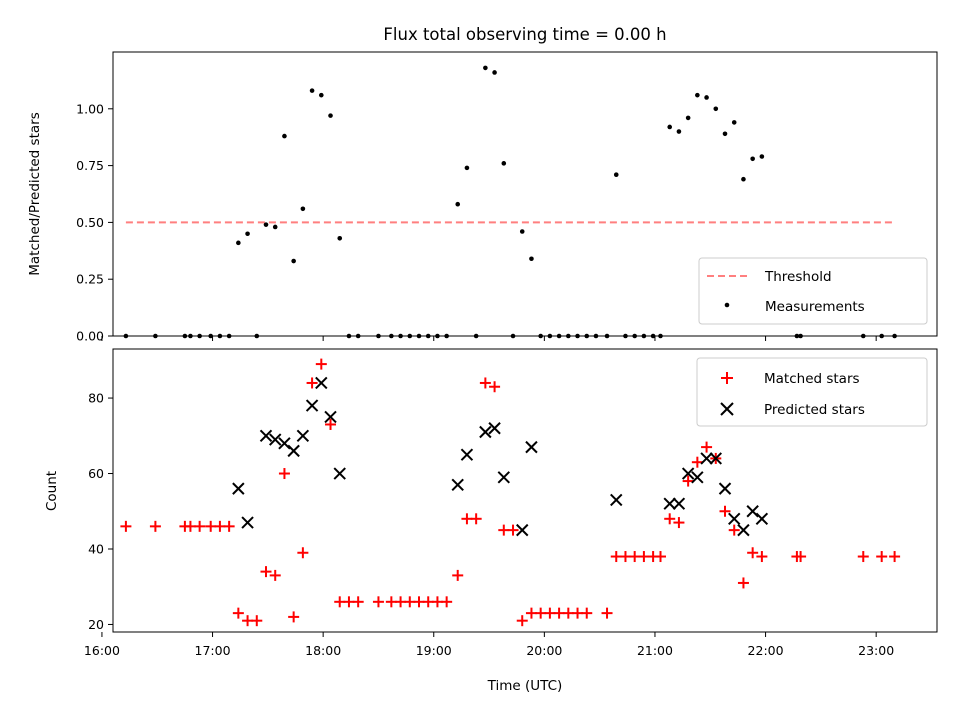  Describe the element at coordinates (489, 645) in the screenshot. I see `count-x-ticks: 16:00 17:00 18:00 19:00 20:00 21:00 22:00 23:00` at that location.